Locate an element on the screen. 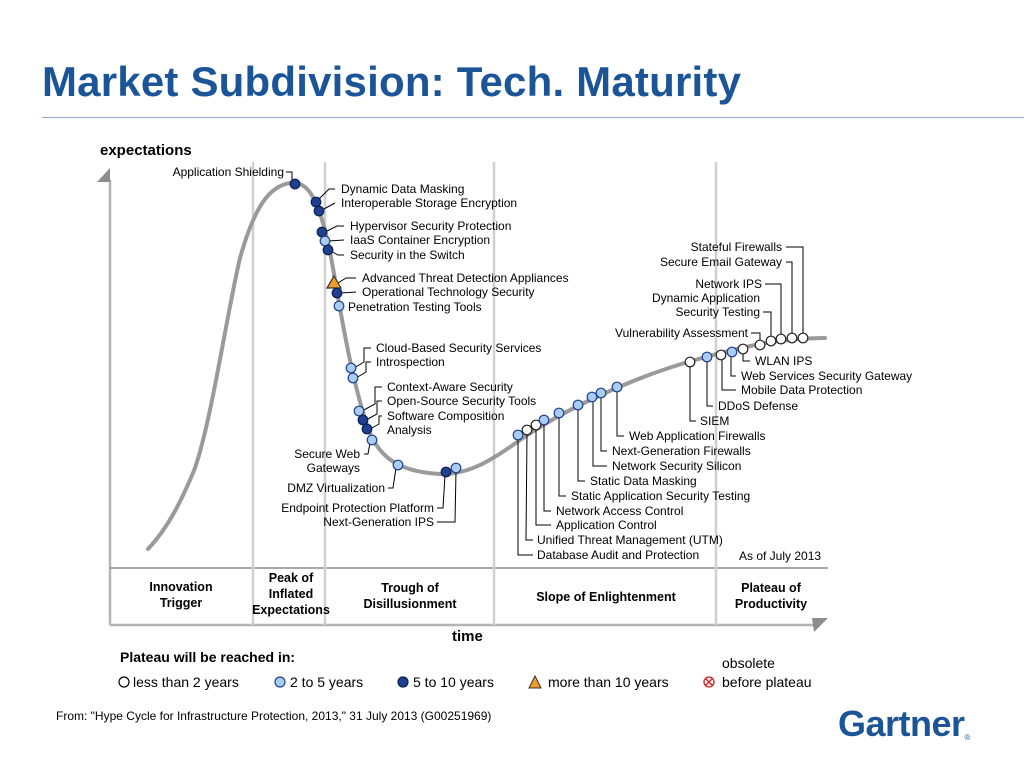 This screenshot has height=768, width=1024. leader-database-audit-and-protection is located at coordinates (525, 497).